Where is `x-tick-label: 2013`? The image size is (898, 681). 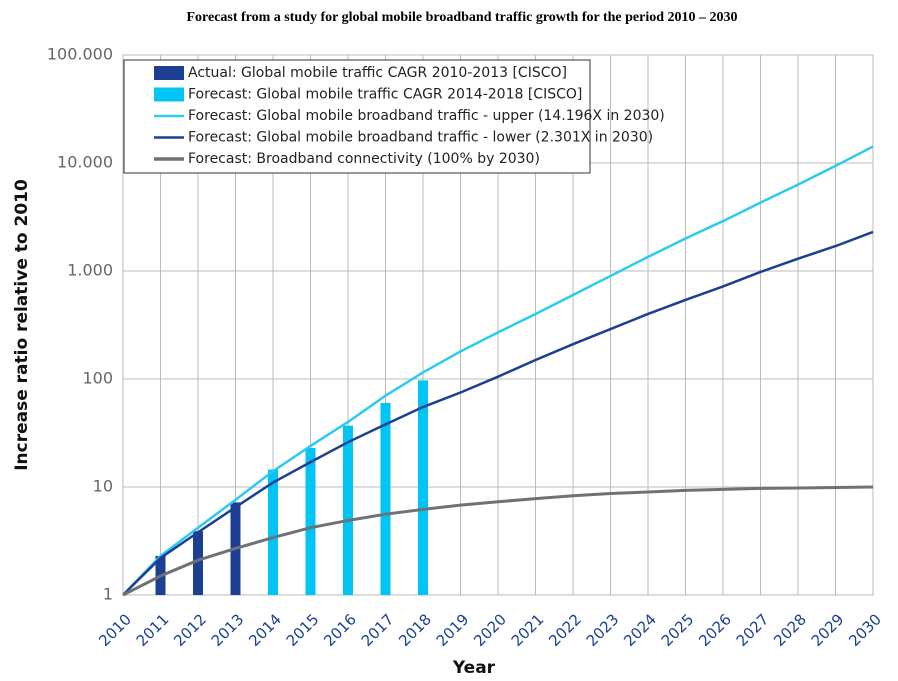
x-tick-label: 2013 is located at coordinates (228, 630).